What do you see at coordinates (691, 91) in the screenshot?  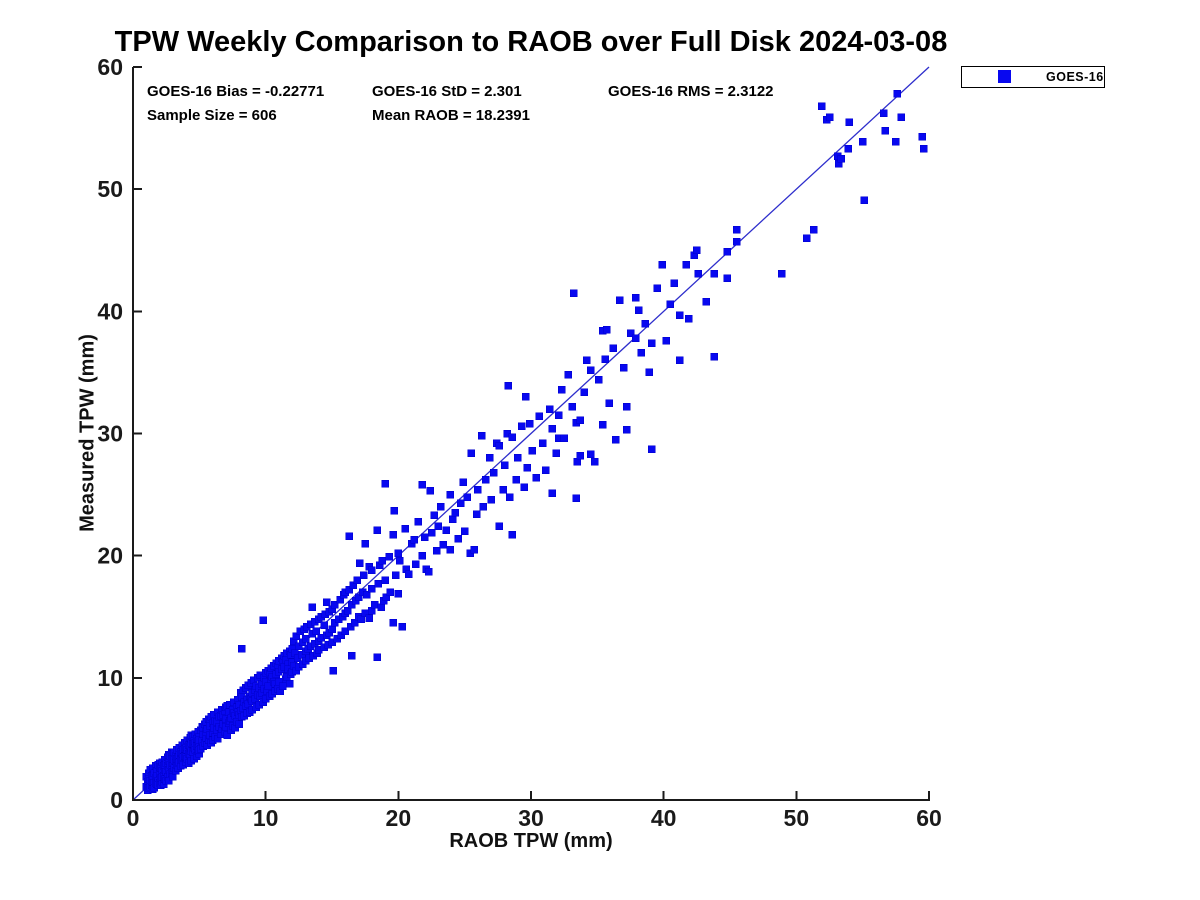 I see `stat-rms: GOES-16 RMS = 2.3122` at bounding box center [691, 91].